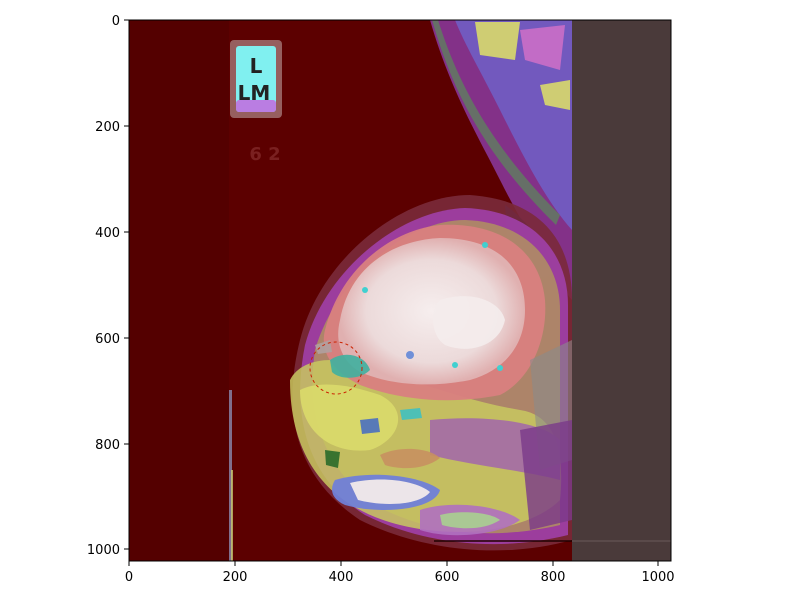  Describe the element at coordinates (341, 577) in the screenshot. I see `x-tick-label: 400` at that location.